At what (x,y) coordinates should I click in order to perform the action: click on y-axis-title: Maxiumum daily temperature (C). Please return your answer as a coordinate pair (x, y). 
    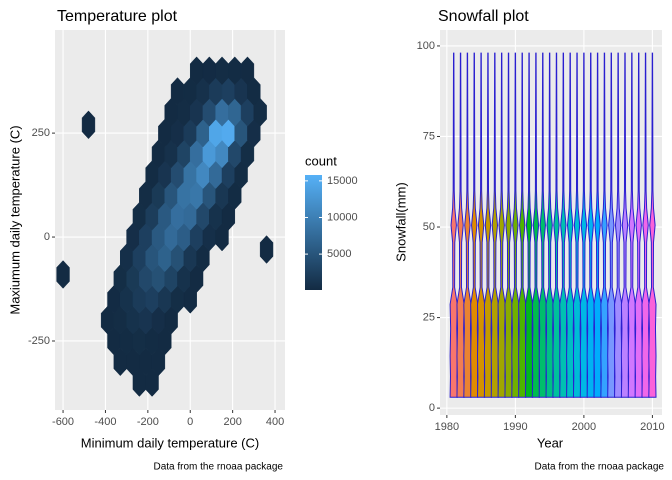
    Looking at the image, I should click on (14, 219).